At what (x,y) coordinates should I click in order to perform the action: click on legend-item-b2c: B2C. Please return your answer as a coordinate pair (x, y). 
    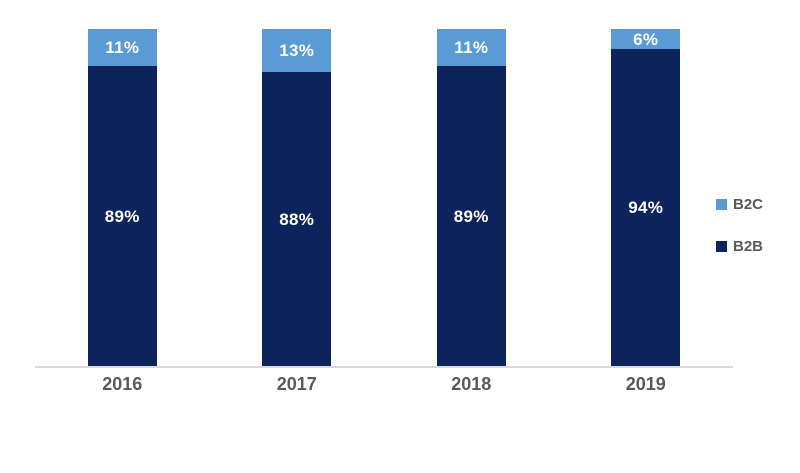
    Looking at the image, I should click on (739, 204).